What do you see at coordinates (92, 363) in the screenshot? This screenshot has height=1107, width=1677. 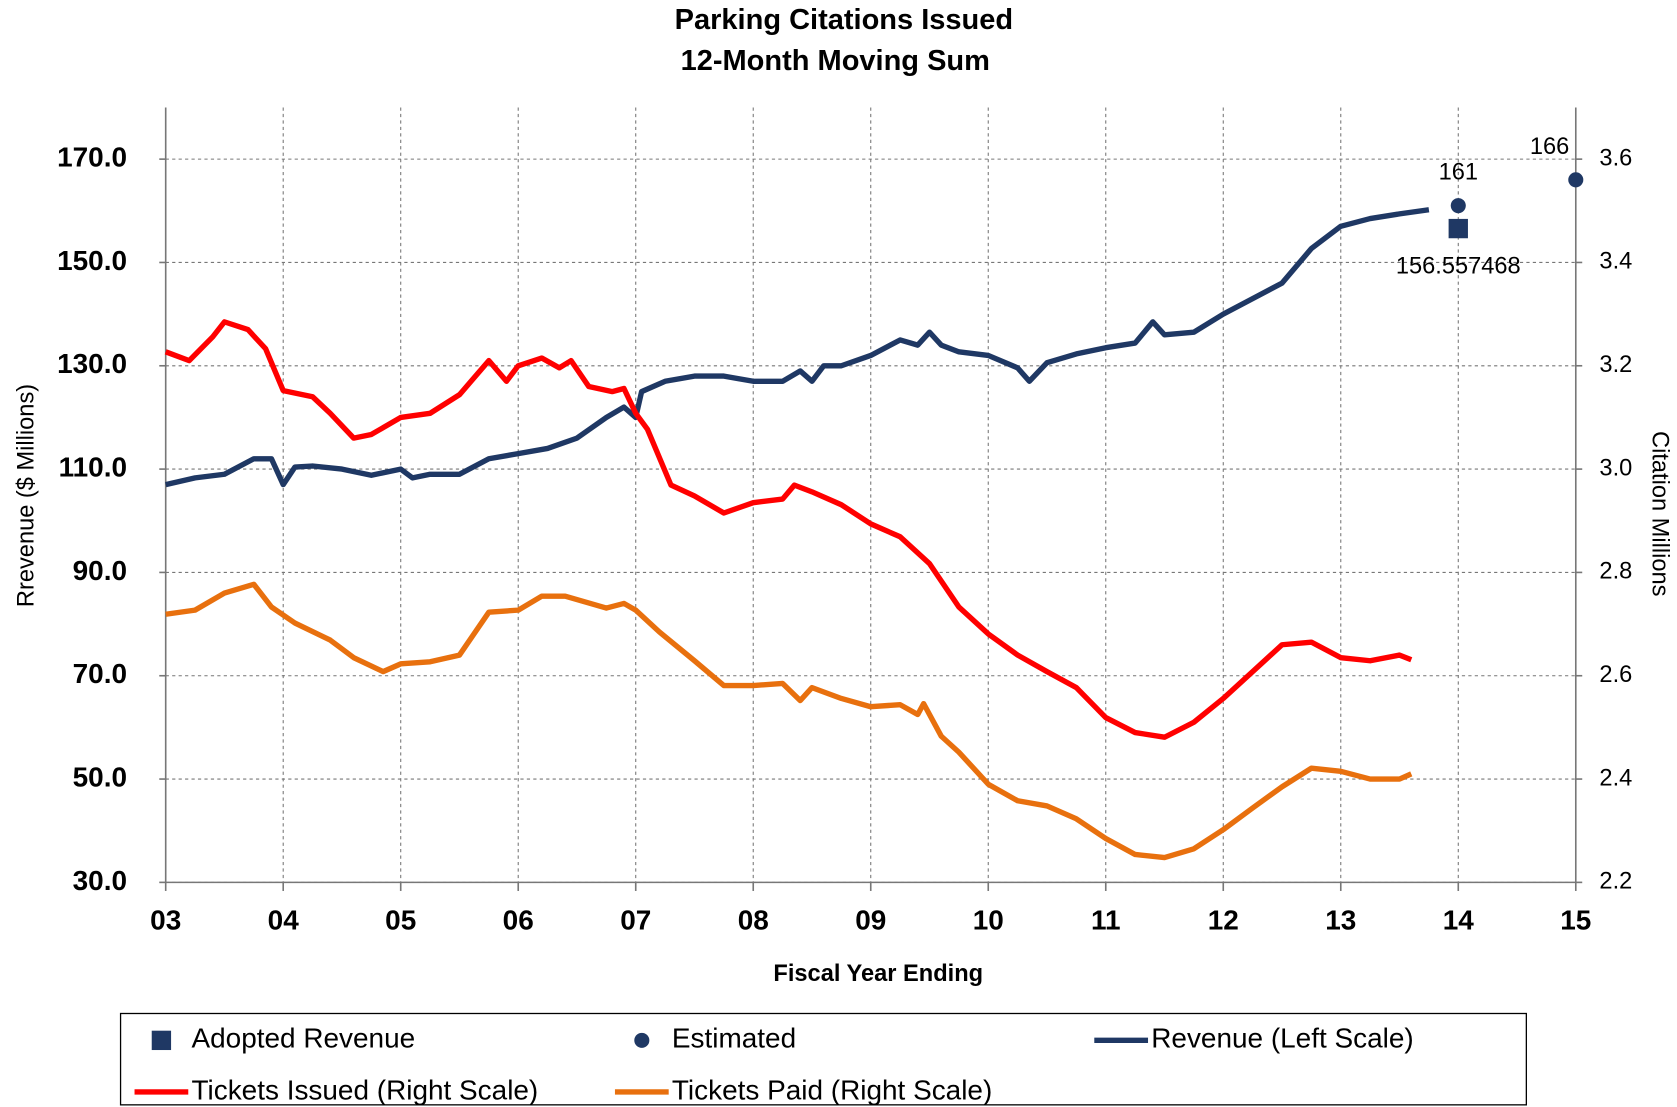 I see `y-tick-label: 130.0` at bounding box center [92, 363].